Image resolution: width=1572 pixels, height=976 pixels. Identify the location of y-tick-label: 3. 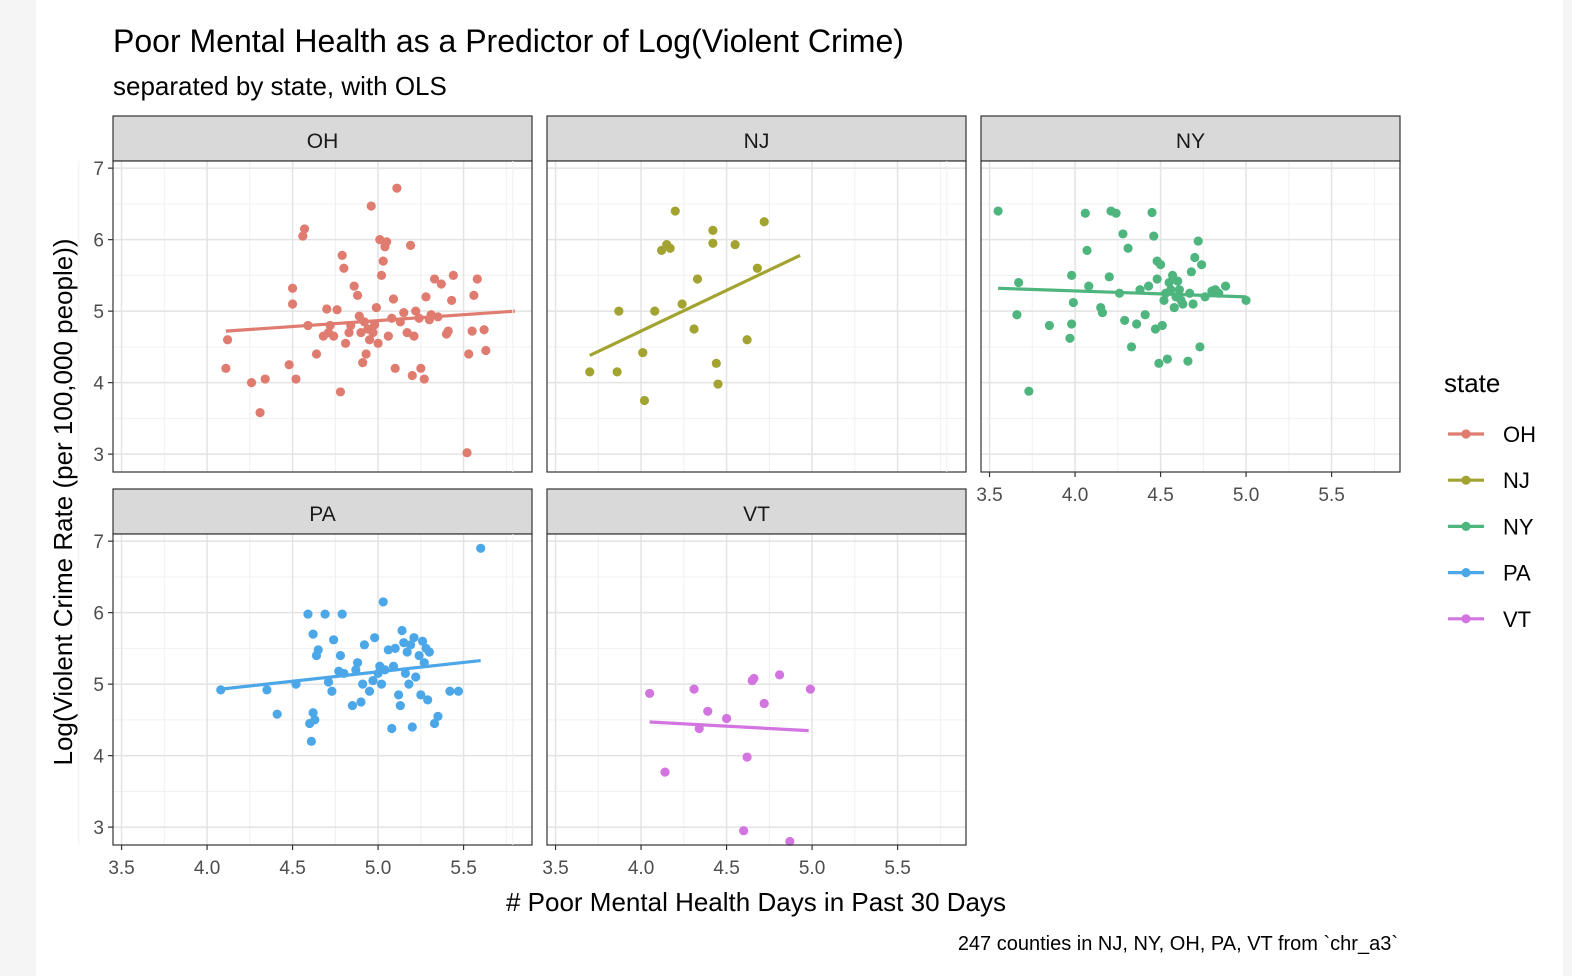
(98, 455).